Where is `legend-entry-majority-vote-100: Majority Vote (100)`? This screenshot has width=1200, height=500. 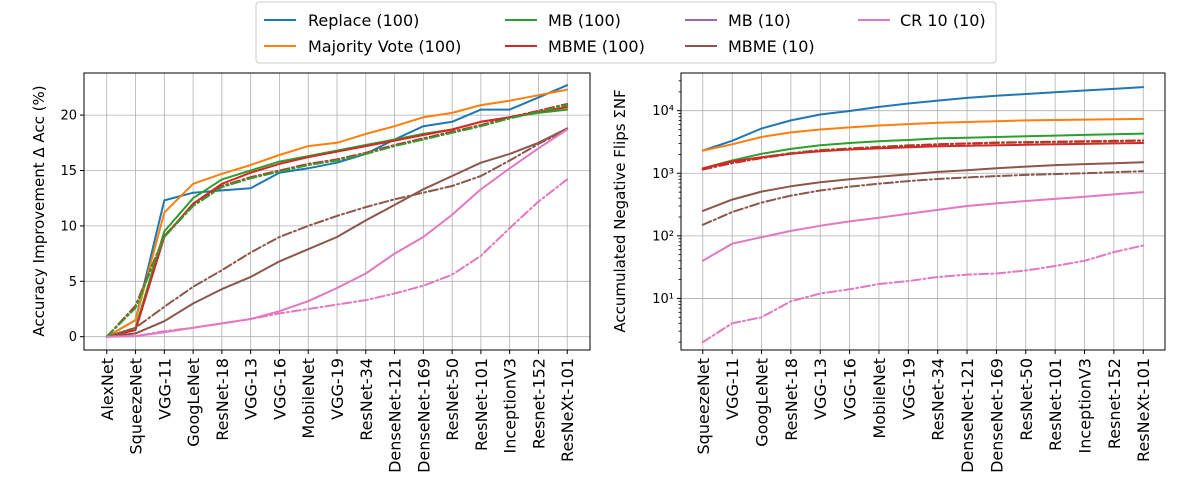
legend-entry-majority-vote-100: Majority Vote (100) is located at coordinates (362, 46).